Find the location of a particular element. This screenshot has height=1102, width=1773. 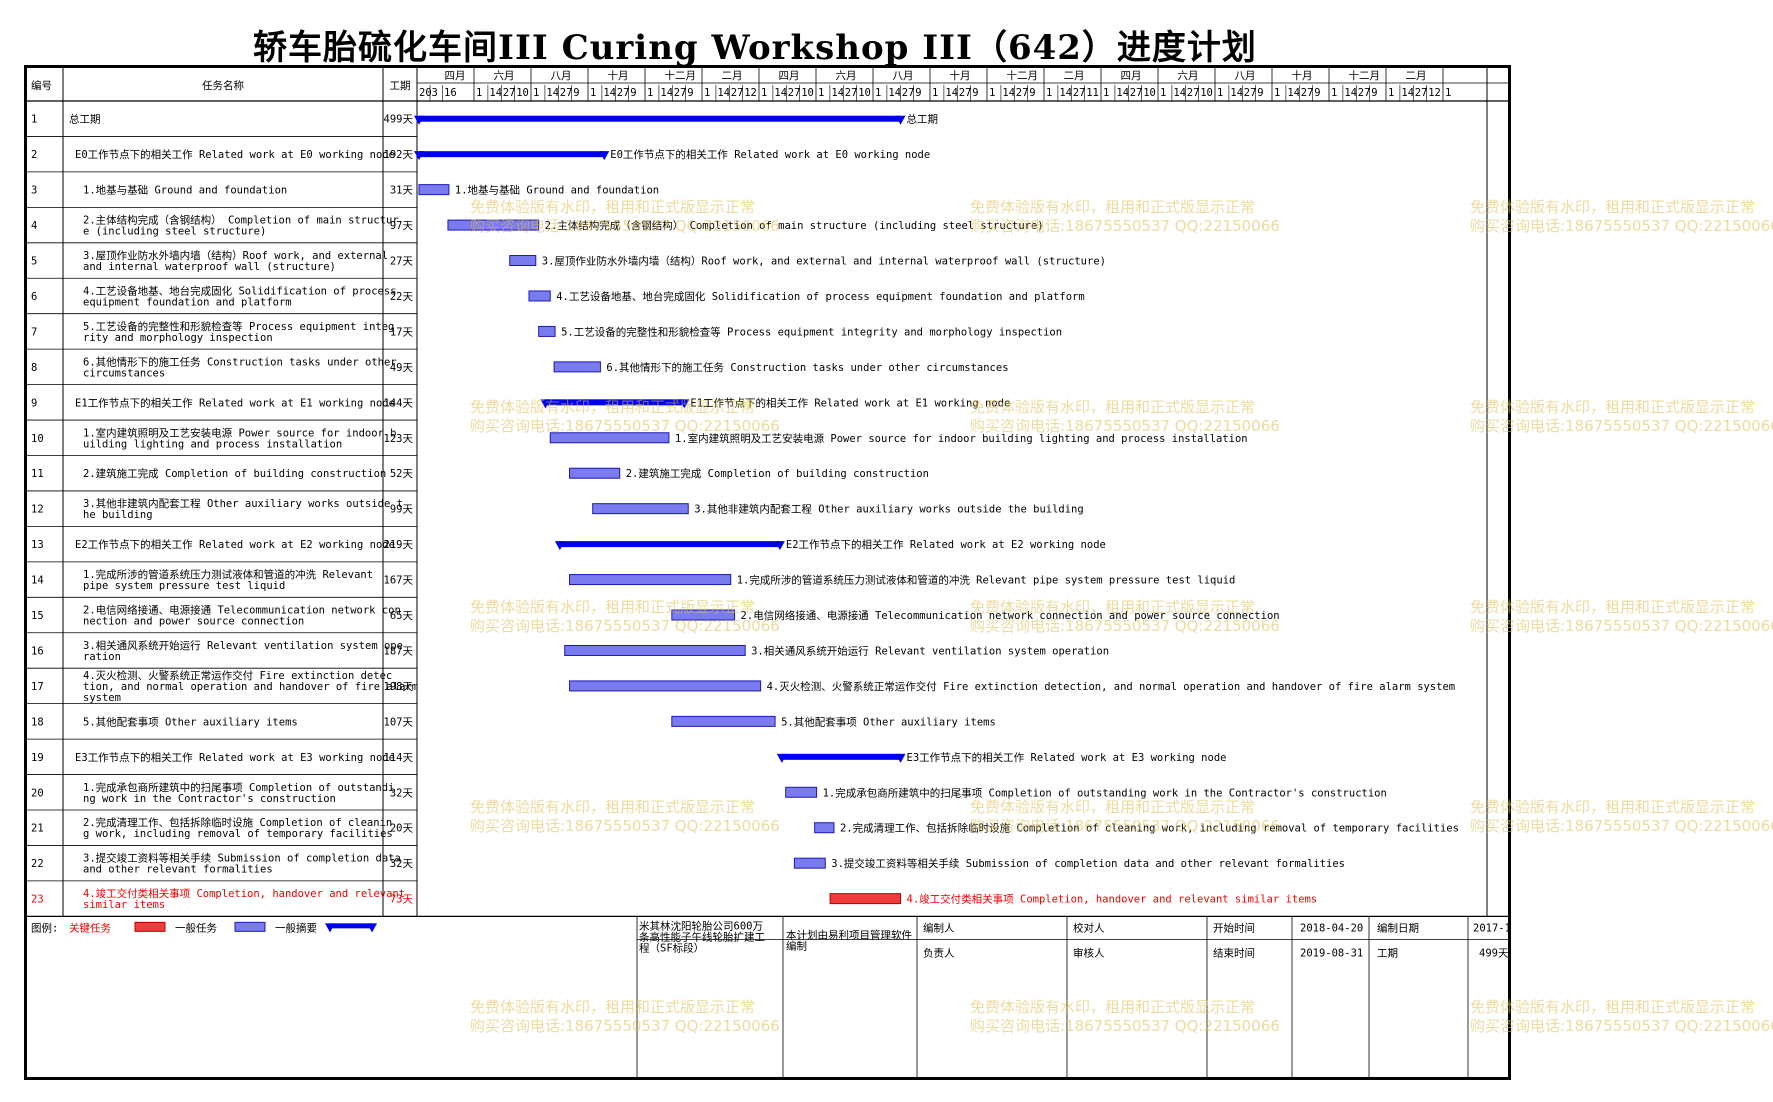

footer-responsible-label: 负责人 is located at coordinates (939, 952).